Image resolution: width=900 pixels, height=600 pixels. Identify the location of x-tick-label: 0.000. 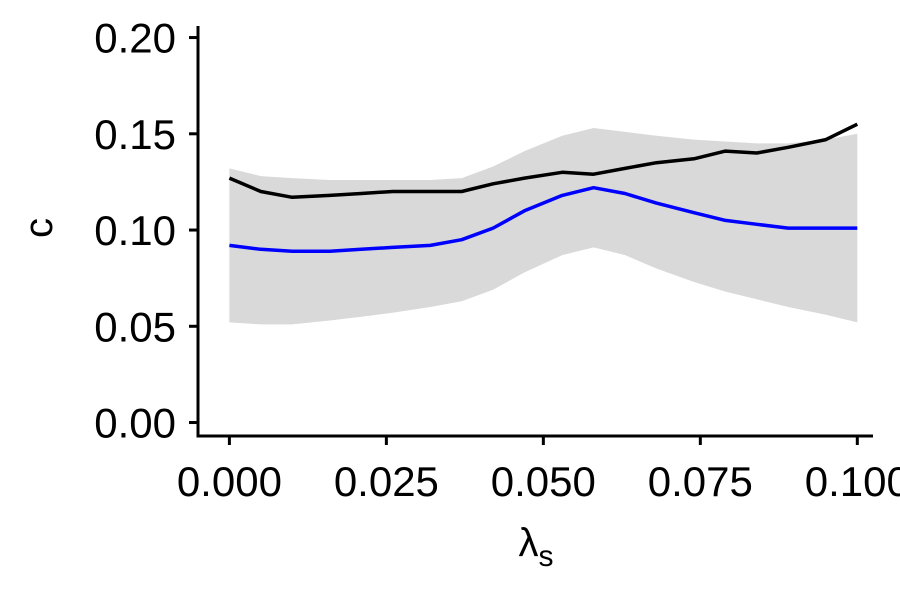
(229, 481).